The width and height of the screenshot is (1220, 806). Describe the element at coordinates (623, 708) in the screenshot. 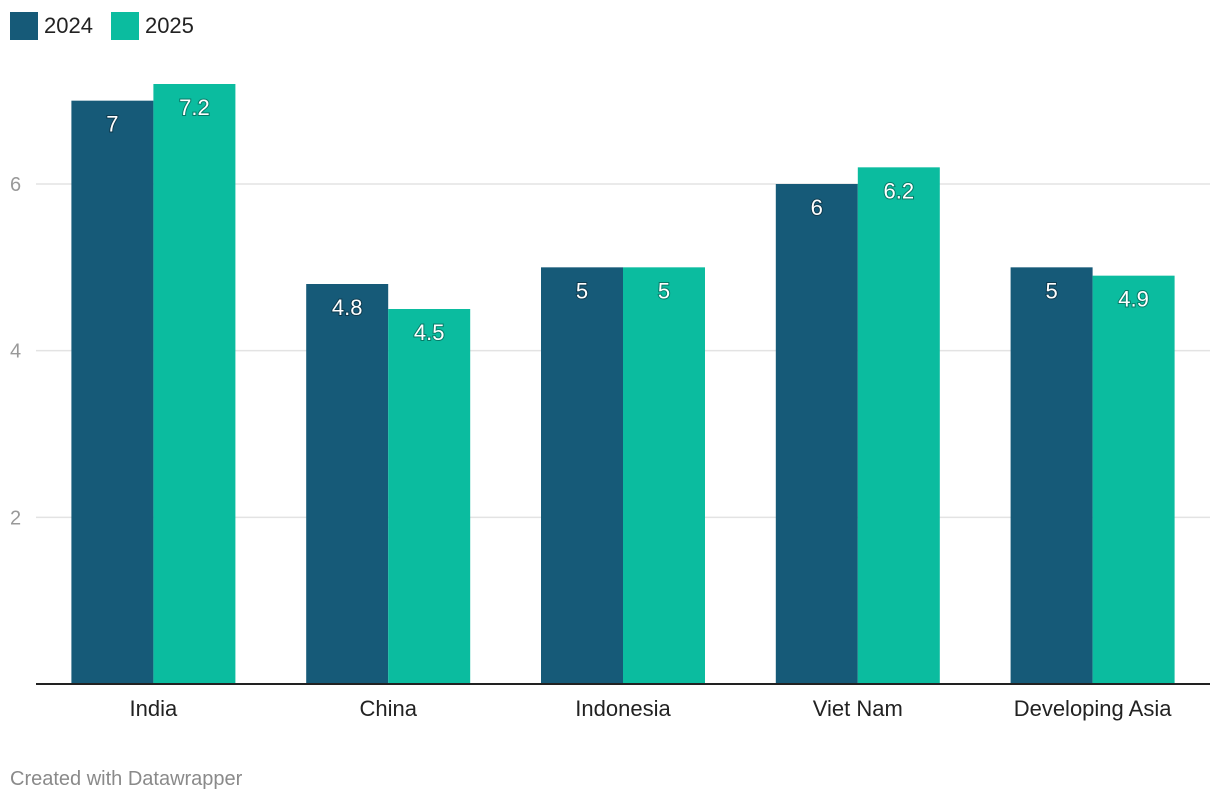

I see `category-label-indonesia: Indonesia` at that location.